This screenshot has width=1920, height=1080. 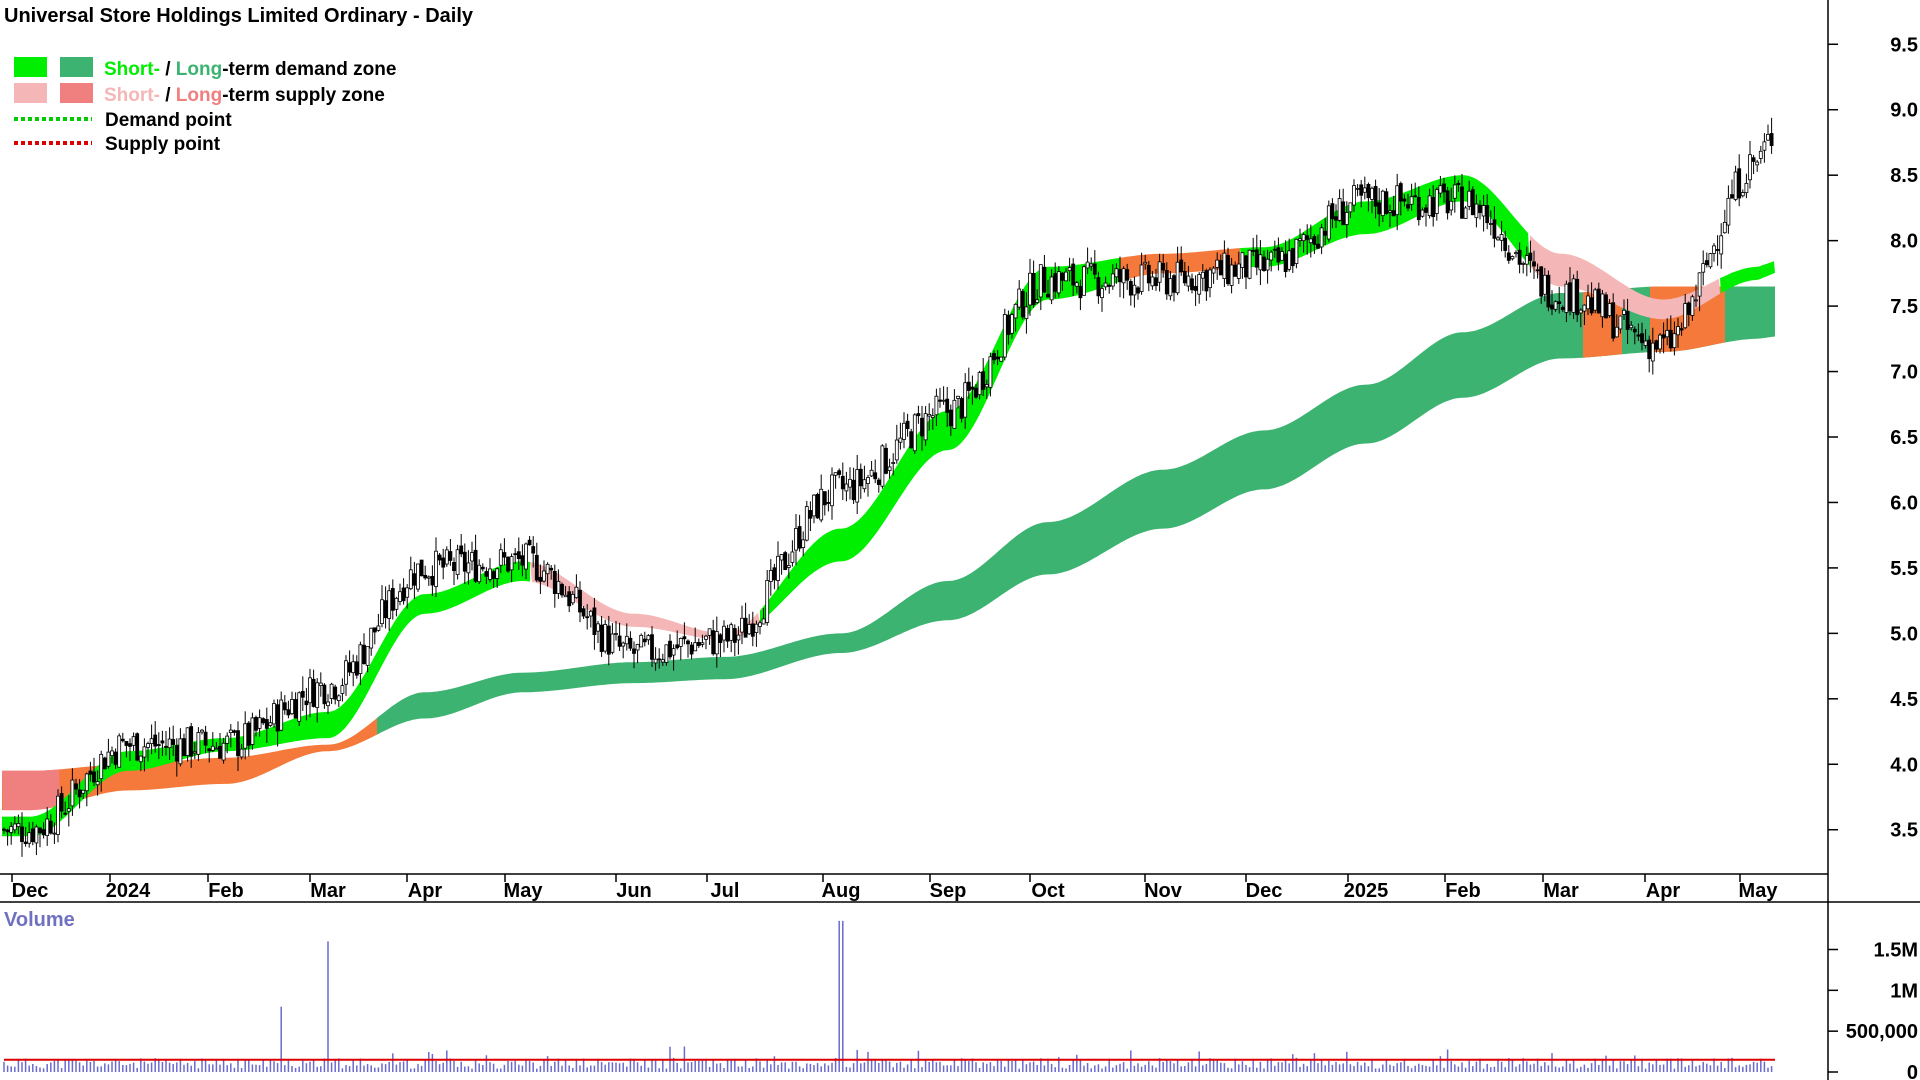 I want to click on x-tick-label: Aug, so click(x=841, y=891).